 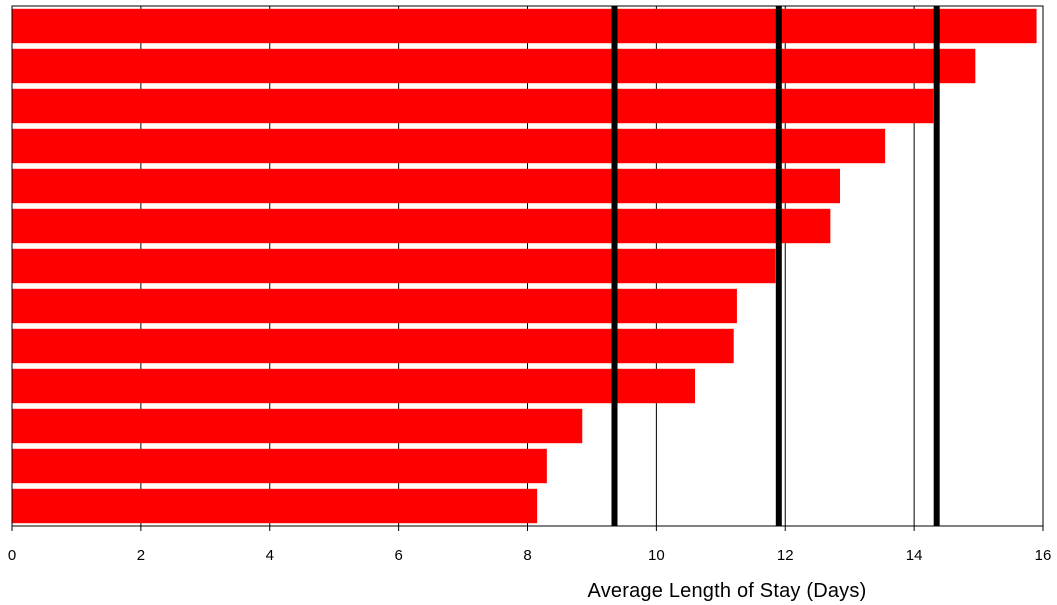 I want to click on x-tick-label: 14, so click(x=914, y=555).